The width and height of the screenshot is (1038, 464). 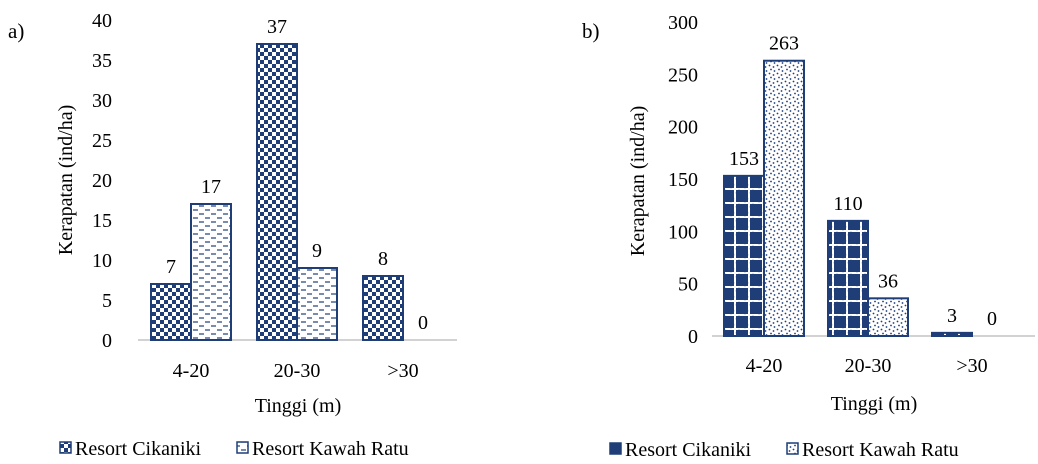 What do you see at coordinates (102, 181) in the screenshot?
I see `y-tick-label: 20` at bounding box center [102, 181].